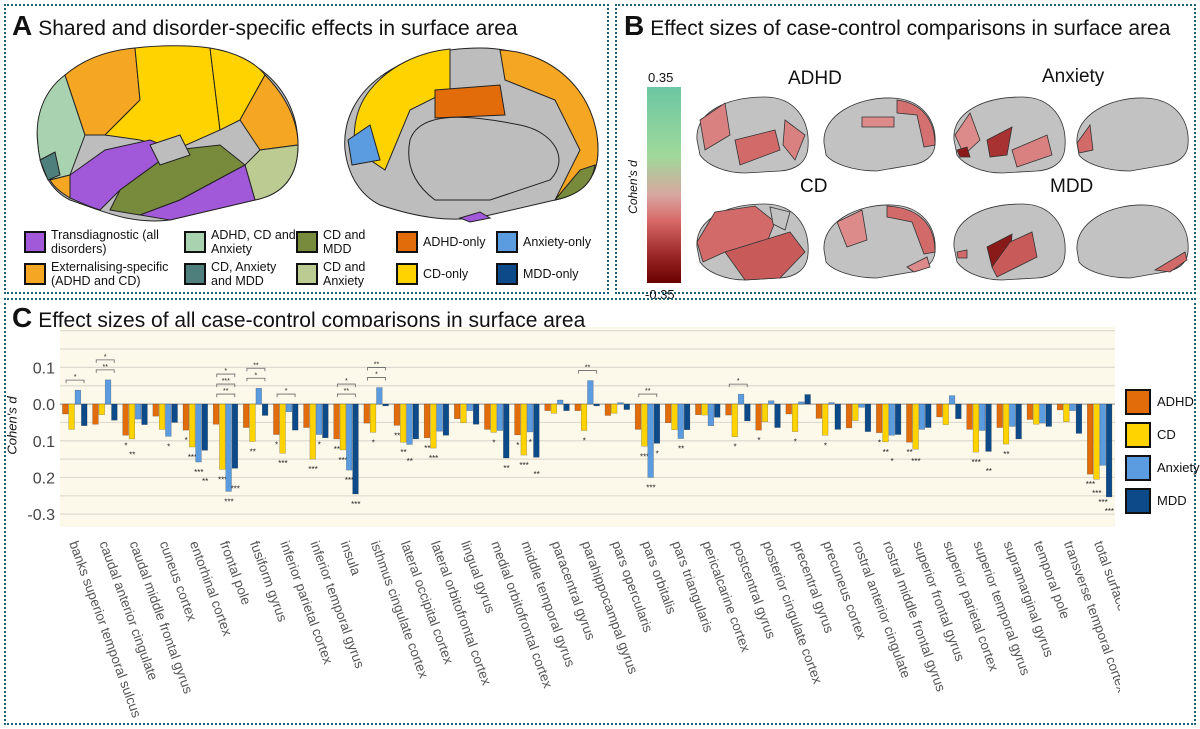 This screenshot has width=1200, height=729. I want to click on legend-item-mdd: MDD, so click(1162, 500).